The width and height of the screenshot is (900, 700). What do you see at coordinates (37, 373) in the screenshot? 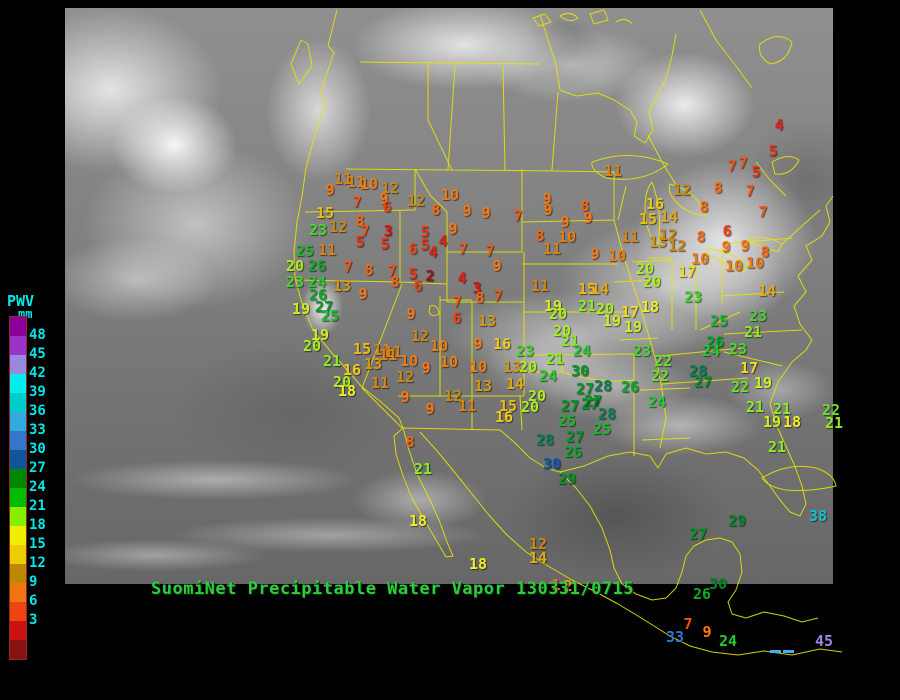
I see `legend-label: 42` at bounding box center [37, 373].